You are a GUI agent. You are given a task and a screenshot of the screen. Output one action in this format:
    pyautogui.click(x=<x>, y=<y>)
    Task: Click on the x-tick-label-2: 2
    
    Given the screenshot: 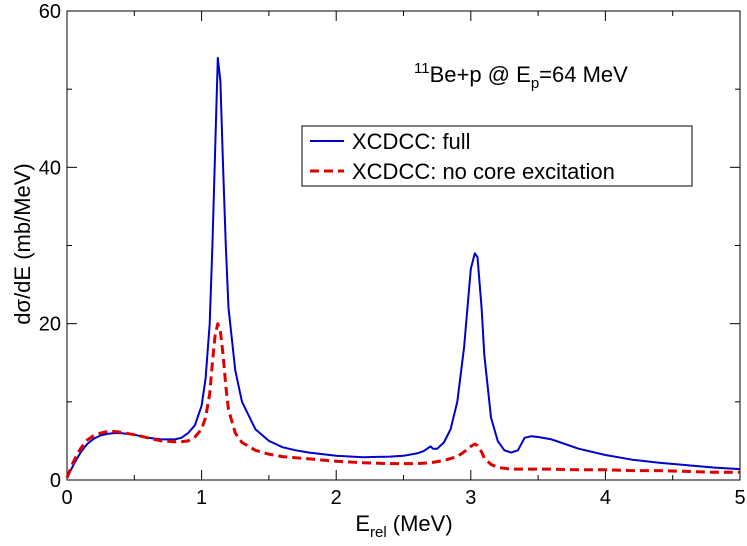 What is the action you would take?
    pyautogui.click(x=336, y=498)
    